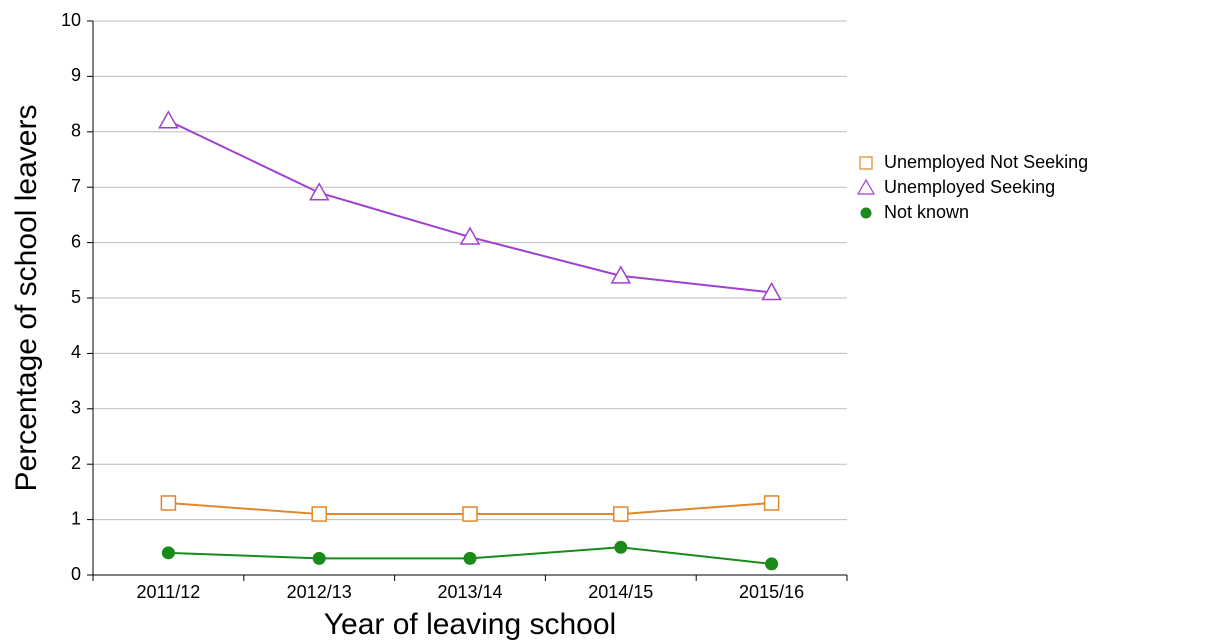 Image resolution: width=1209 pixels, height=643 pixels. I want to click on series-line, so click(469, 206).